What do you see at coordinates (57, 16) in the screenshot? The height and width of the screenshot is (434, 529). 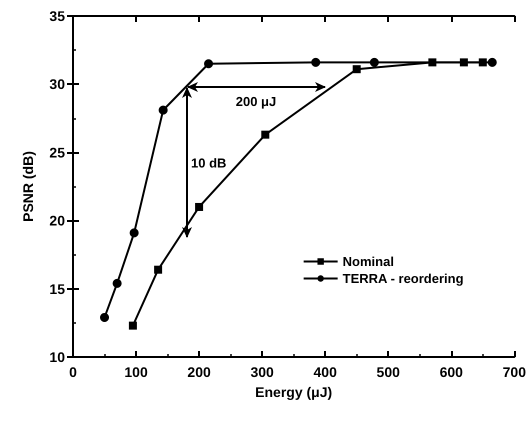 I see `y-tick-label: 35` at bounding box center [57, 16].